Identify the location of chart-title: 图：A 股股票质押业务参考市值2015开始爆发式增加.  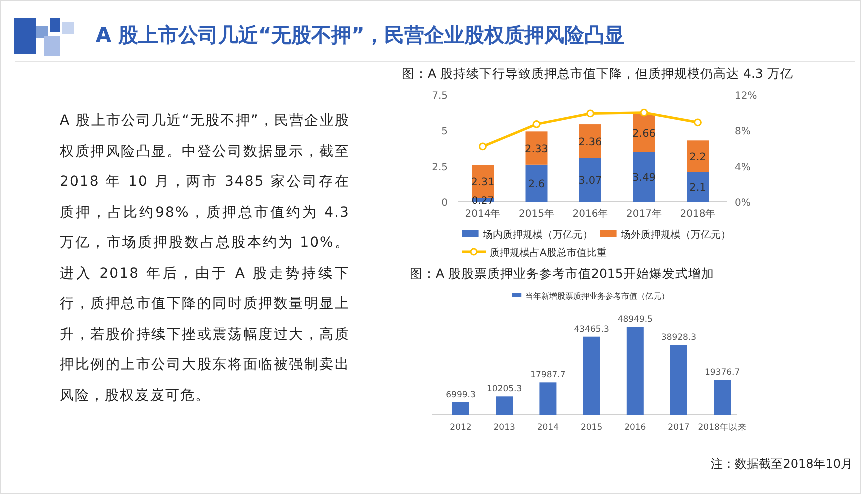
(562, 273).